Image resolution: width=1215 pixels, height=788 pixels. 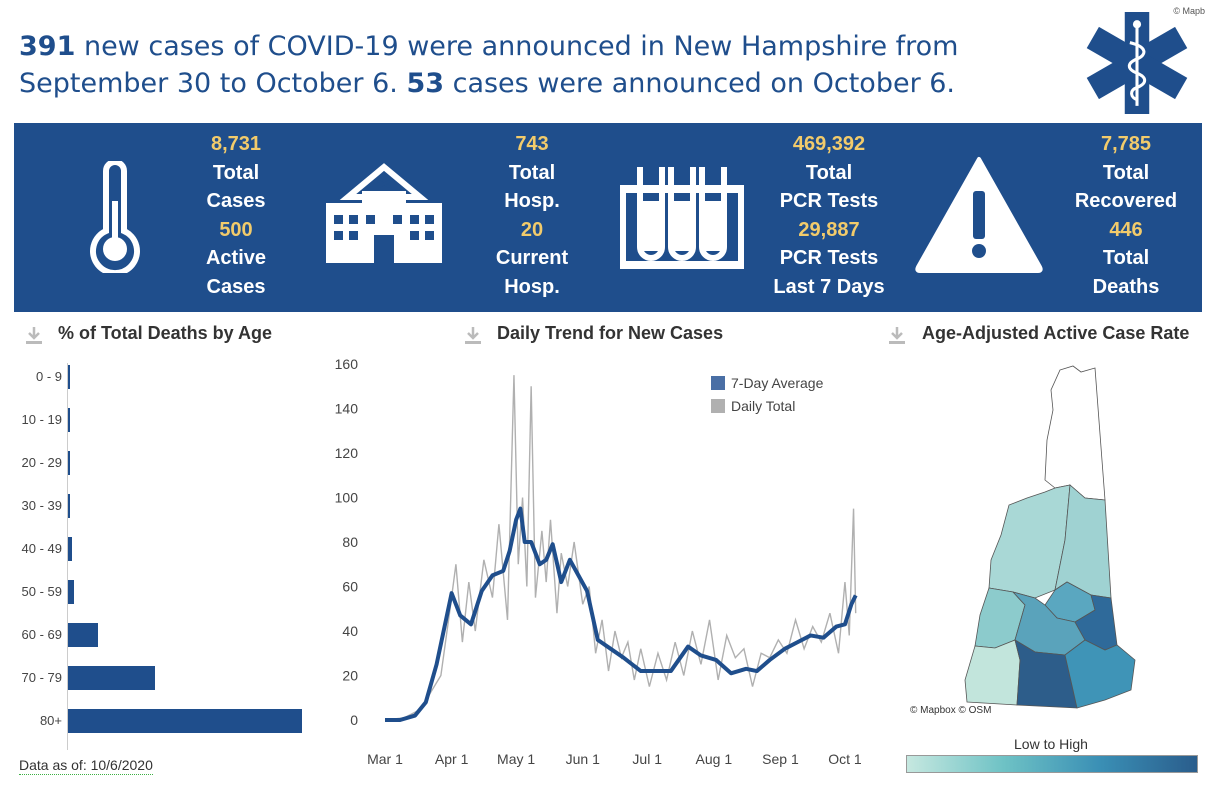 I want to click on age-tick-label: 20 - 29, so click(x=41, y=462).